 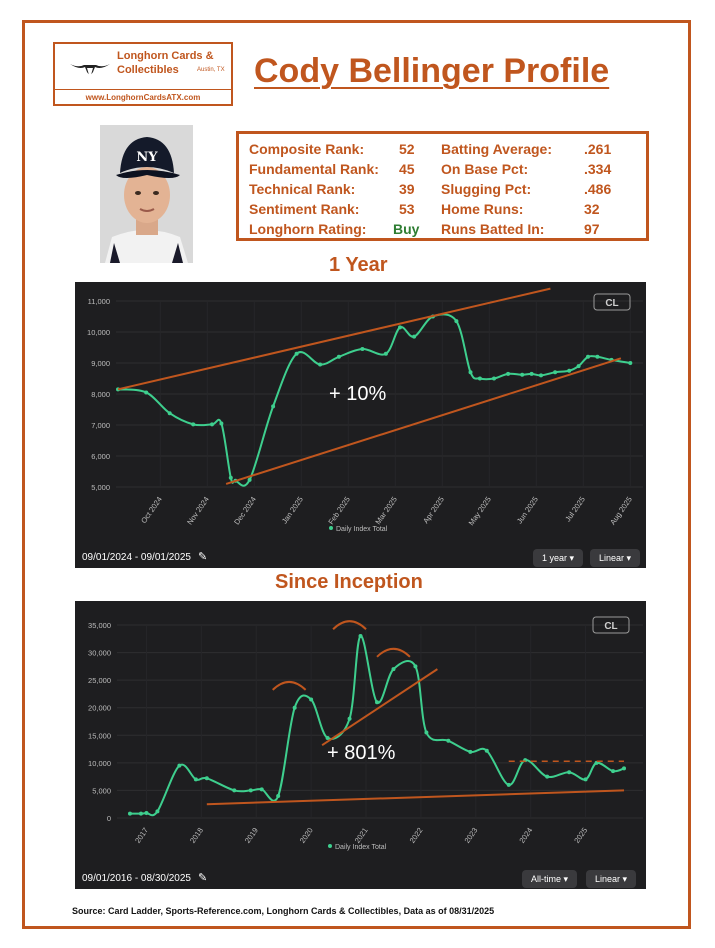 What do you see at coordinates (621, 510) in the screenshot?
I see `x-tick-label: Aug 2025` at bounding box center [621, 510].